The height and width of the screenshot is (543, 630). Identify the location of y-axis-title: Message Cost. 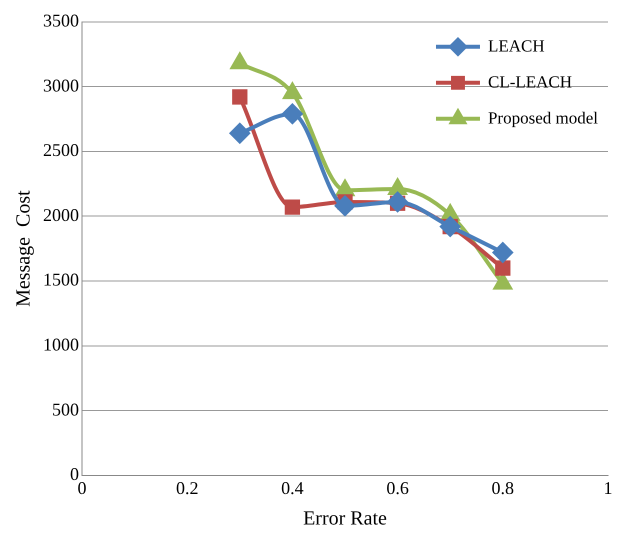
(23, 248).